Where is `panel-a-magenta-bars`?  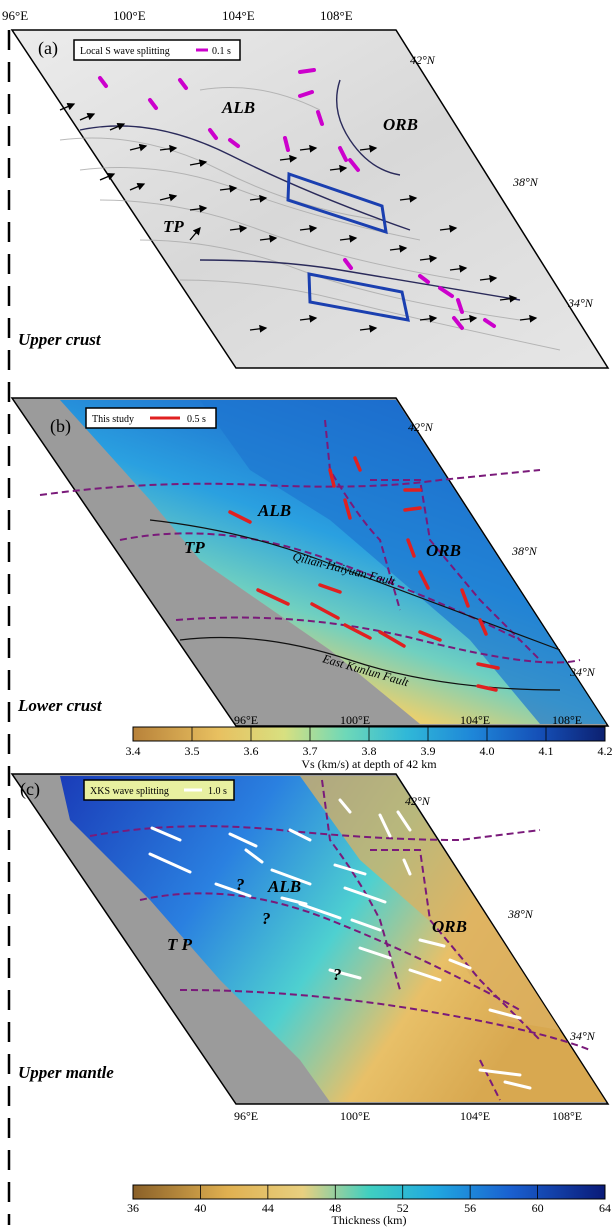 panel-a-magenta-bars is located at coordinates (297, 199).